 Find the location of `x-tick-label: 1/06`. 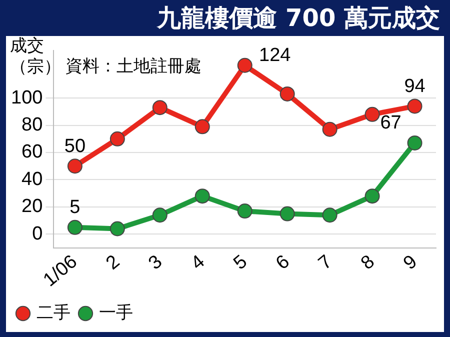

x-tick-label: 1/06 is located at coordinates (61, 271).